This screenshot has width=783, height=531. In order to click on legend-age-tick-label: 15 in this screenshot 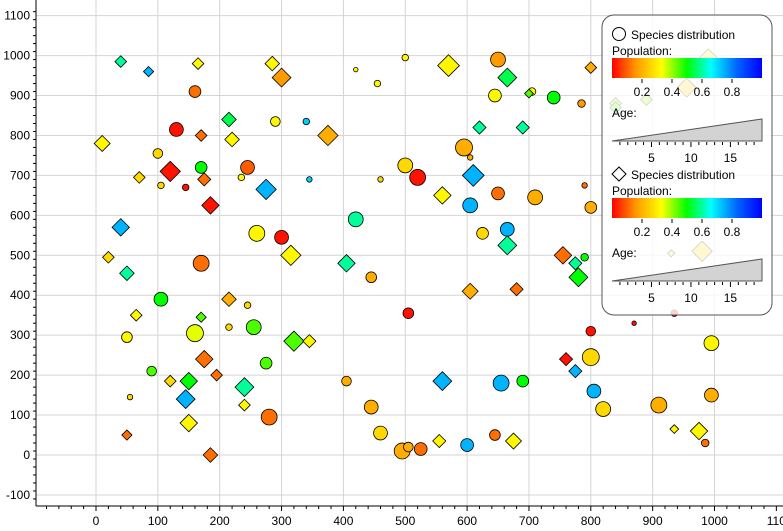, I will do `click(731, 298)`.